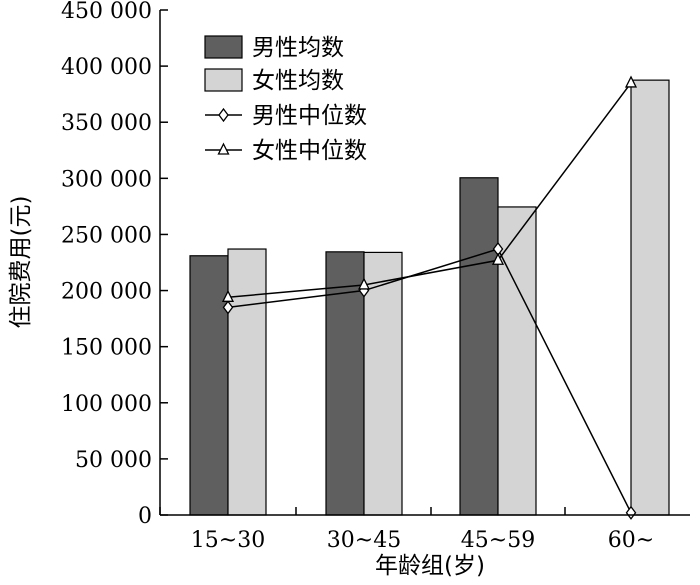  What do you see at coordinates (106, 123) in the screenshot?
I see `y-tick-label: 350 000` at bounding box center [106, 123].